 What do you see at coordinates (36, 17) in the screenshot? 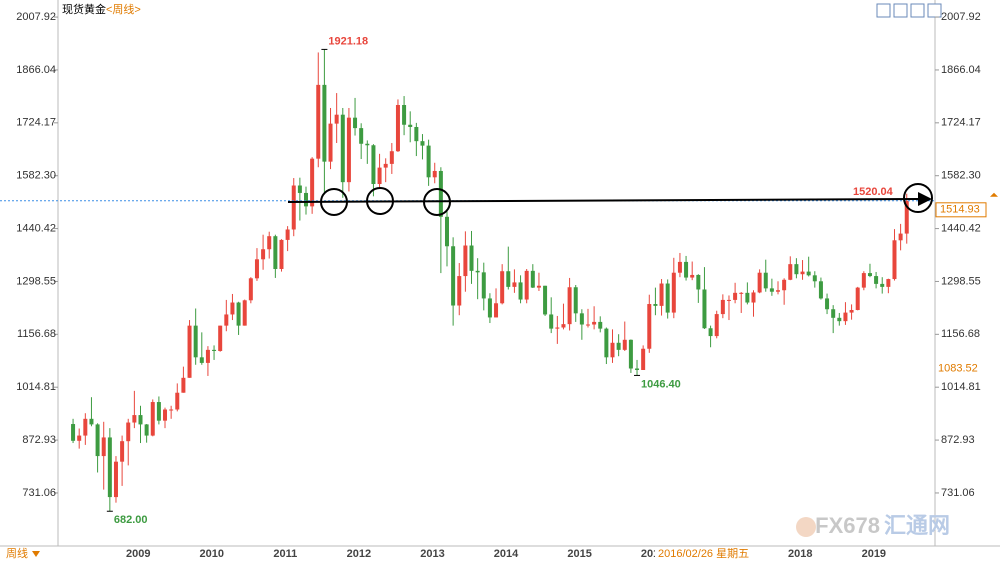
I see `y-tick-label: 2007.92` at bounding box center [36, 17].